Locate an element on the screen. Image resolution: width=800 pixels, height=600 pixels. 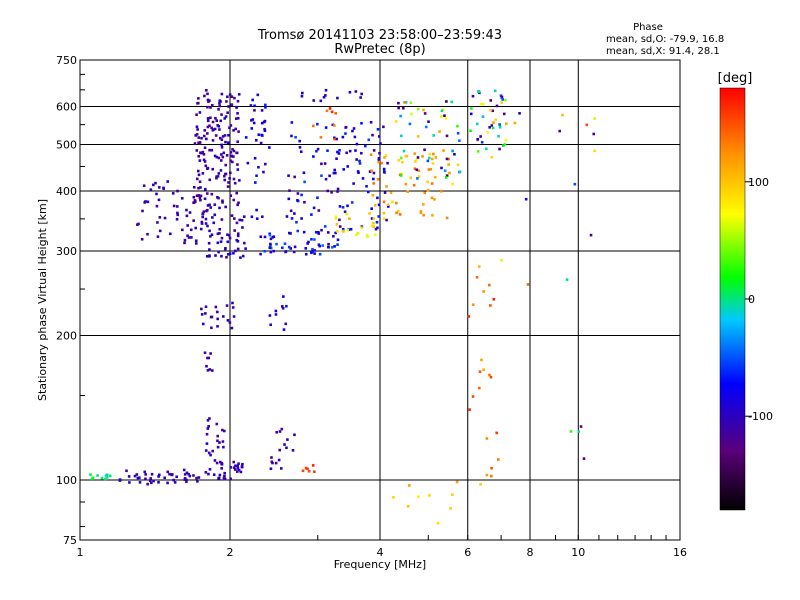
y-tick-label: 750 is located at coordinates (66, 60).